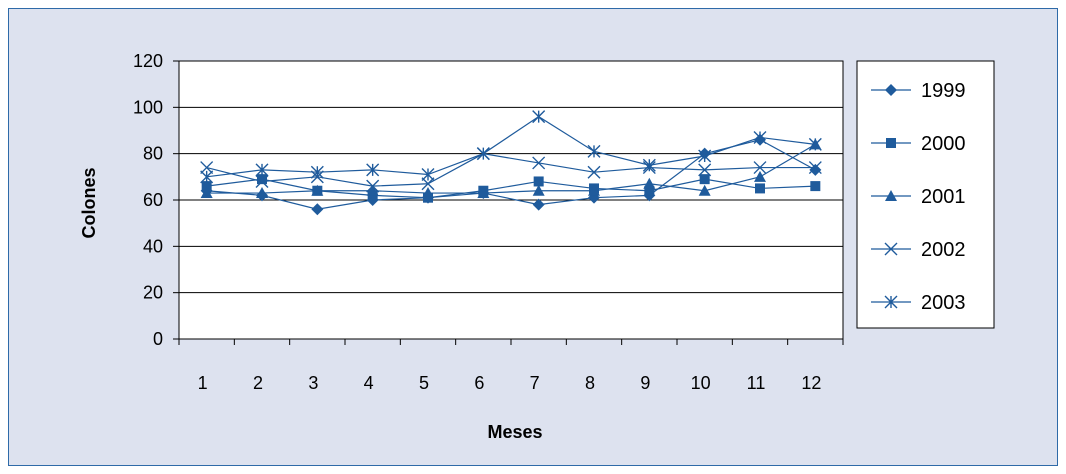  Describe the element at coordinates (701, 383) in the screenshot. I see `x-tick-label: 10` at that location.